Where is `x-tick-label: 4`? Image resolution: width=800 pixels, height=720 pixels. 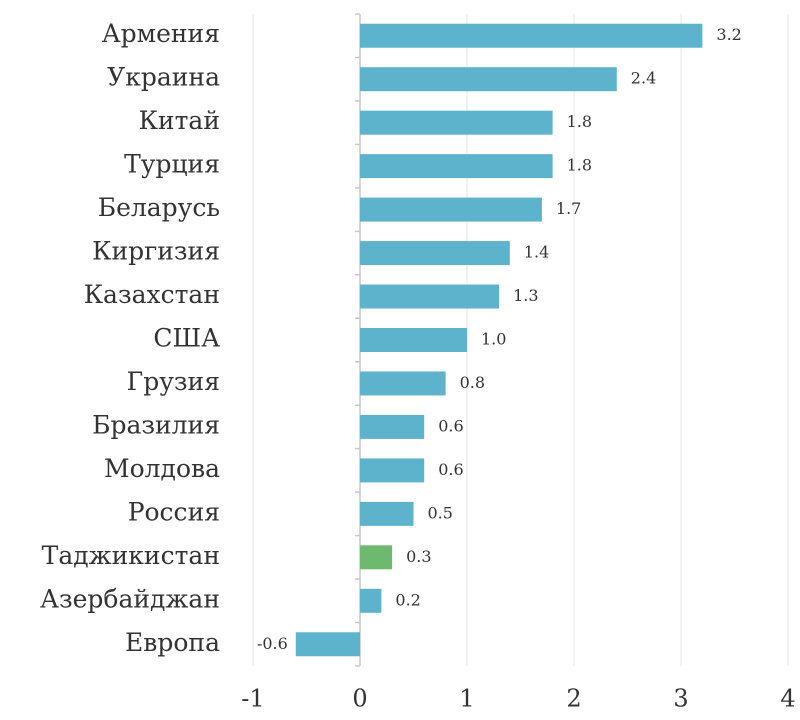 x-tick-label: 4 is located at coordinates (787, 699).